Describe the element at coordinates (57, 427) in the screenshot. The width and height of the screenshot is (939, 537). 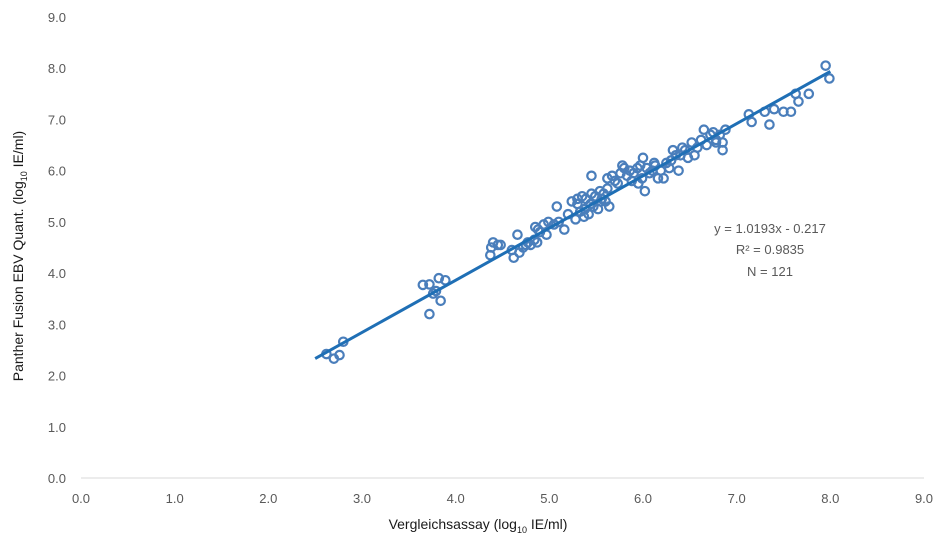
I see `y-tick-label: 1.0` at that location.